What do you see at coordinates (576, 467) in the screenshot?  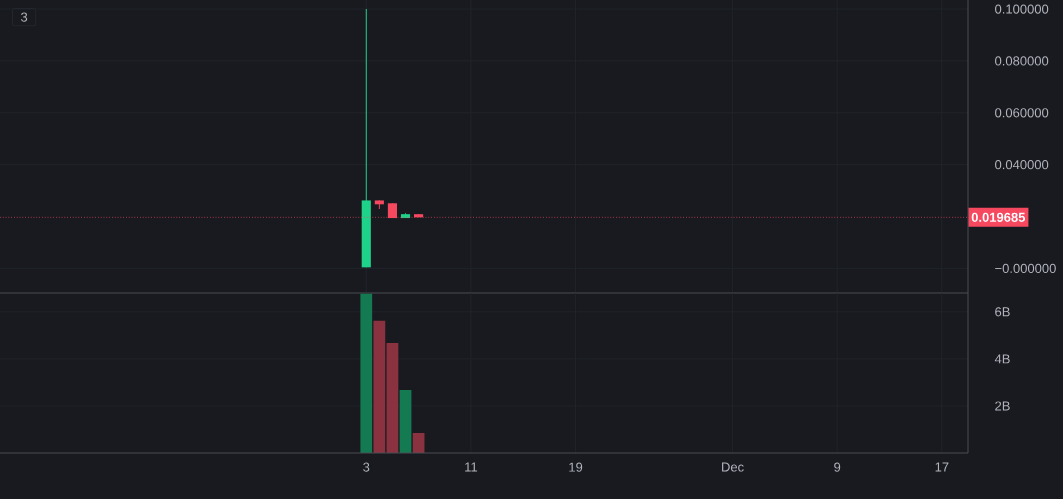 I see `x-tick-label: 19` at bounding box center [576, 467].